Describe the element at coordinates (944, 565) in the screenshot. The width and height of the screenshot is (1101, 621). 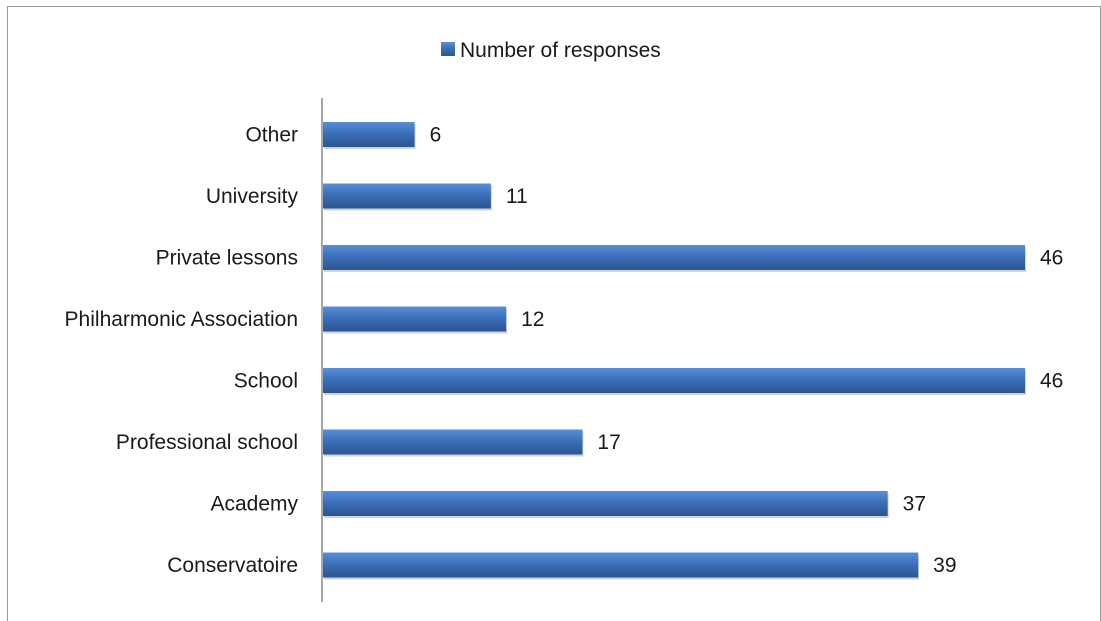
I see `data-label: 39` at that location.